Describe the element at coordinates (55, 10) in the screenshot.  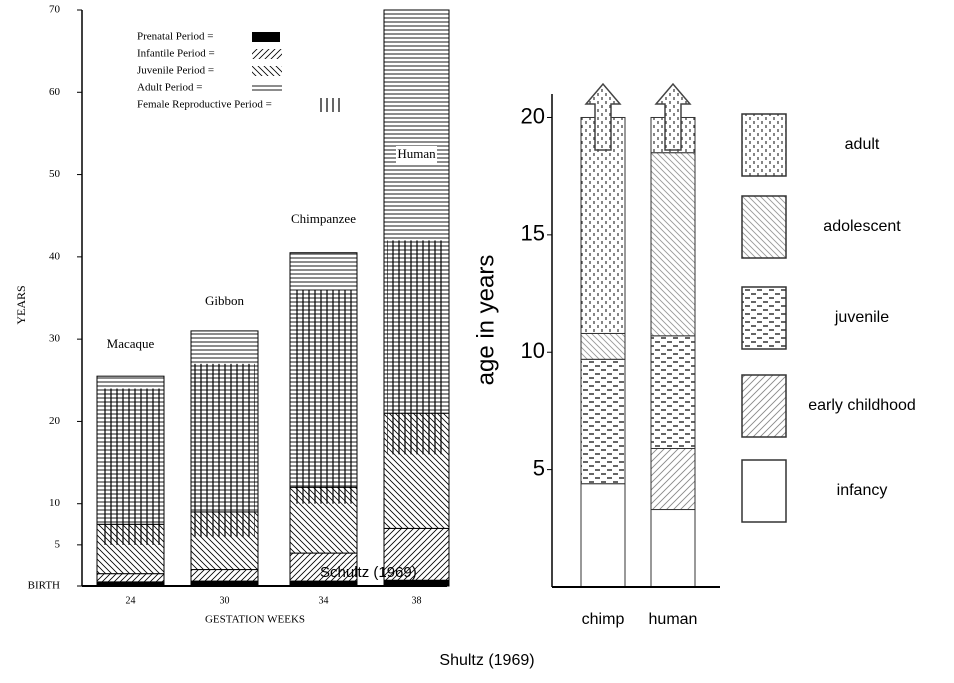
I see `y-tick-label: 70` at that location.